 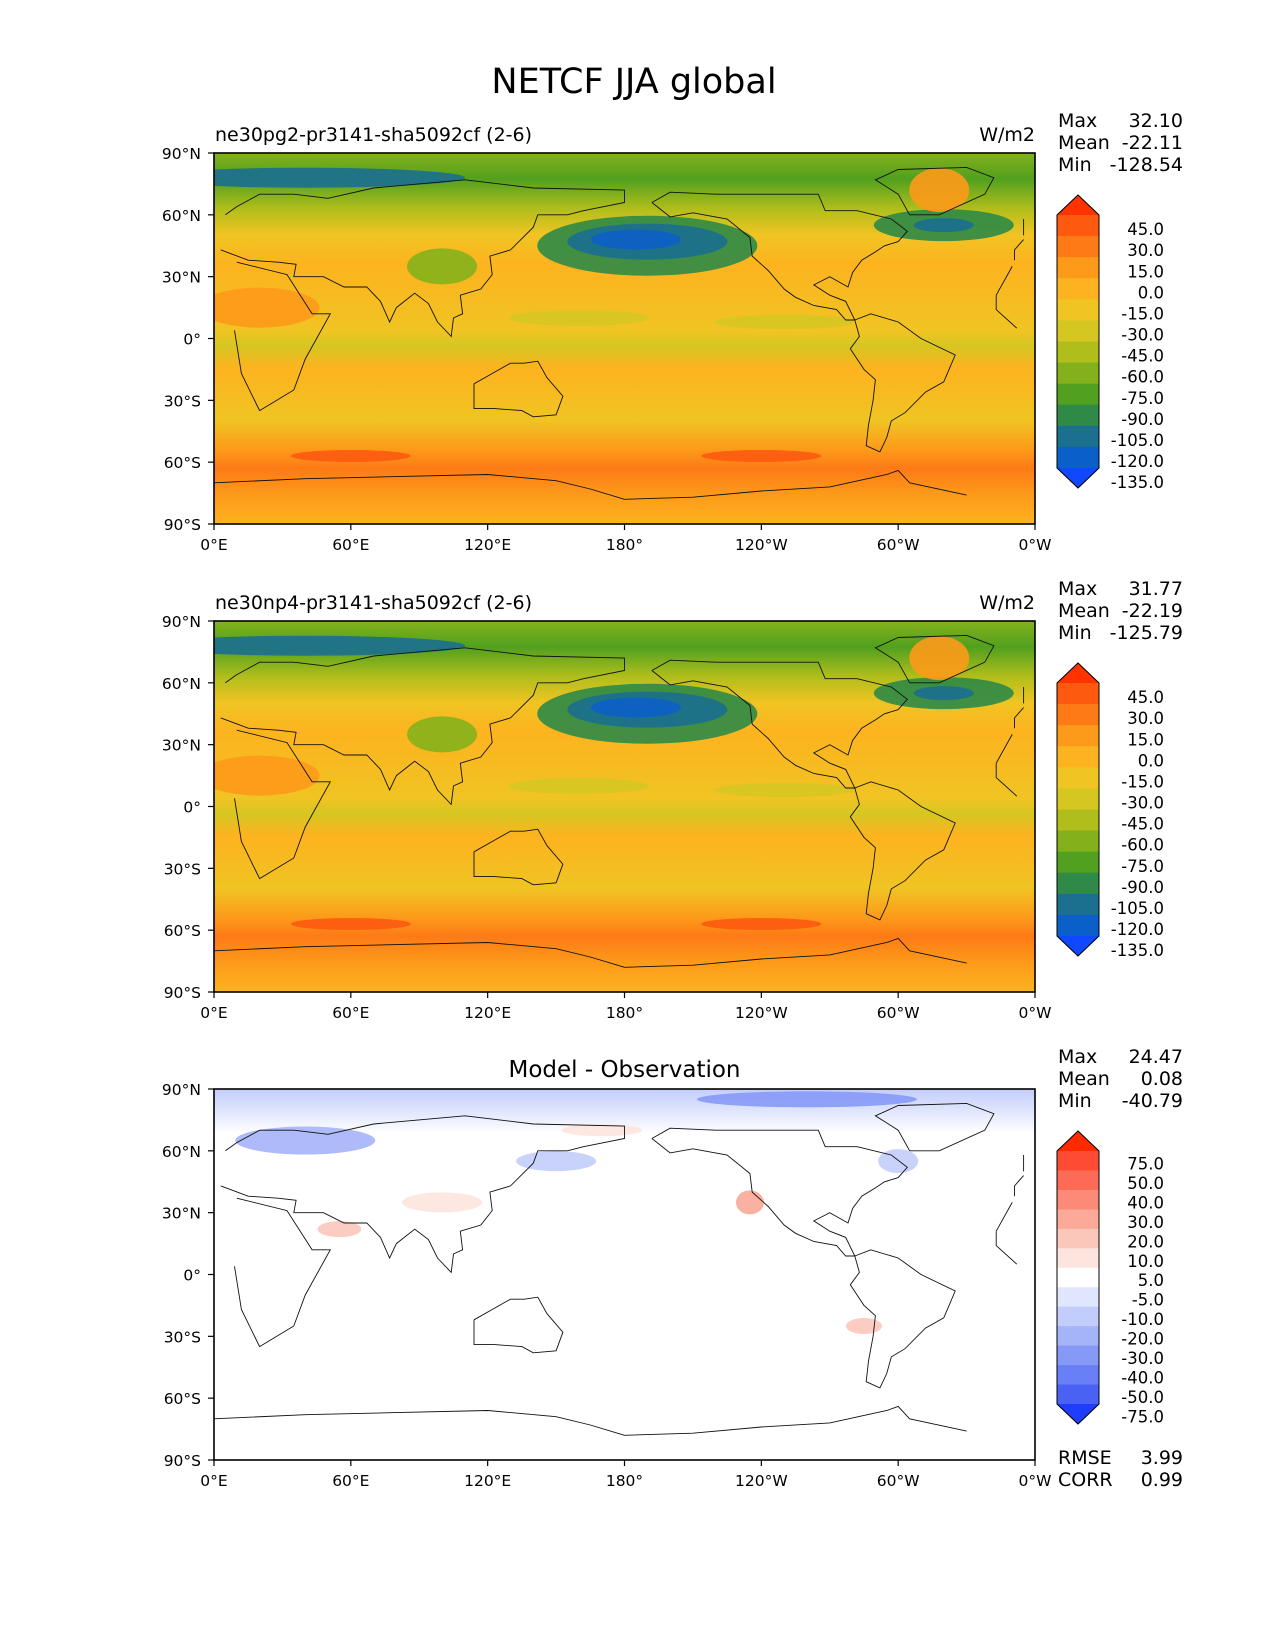 What do you see at coordinates (1145, 718) in the screenshot?
I see `colorbar-label: 30.0` at bounding box center [1145, 718].